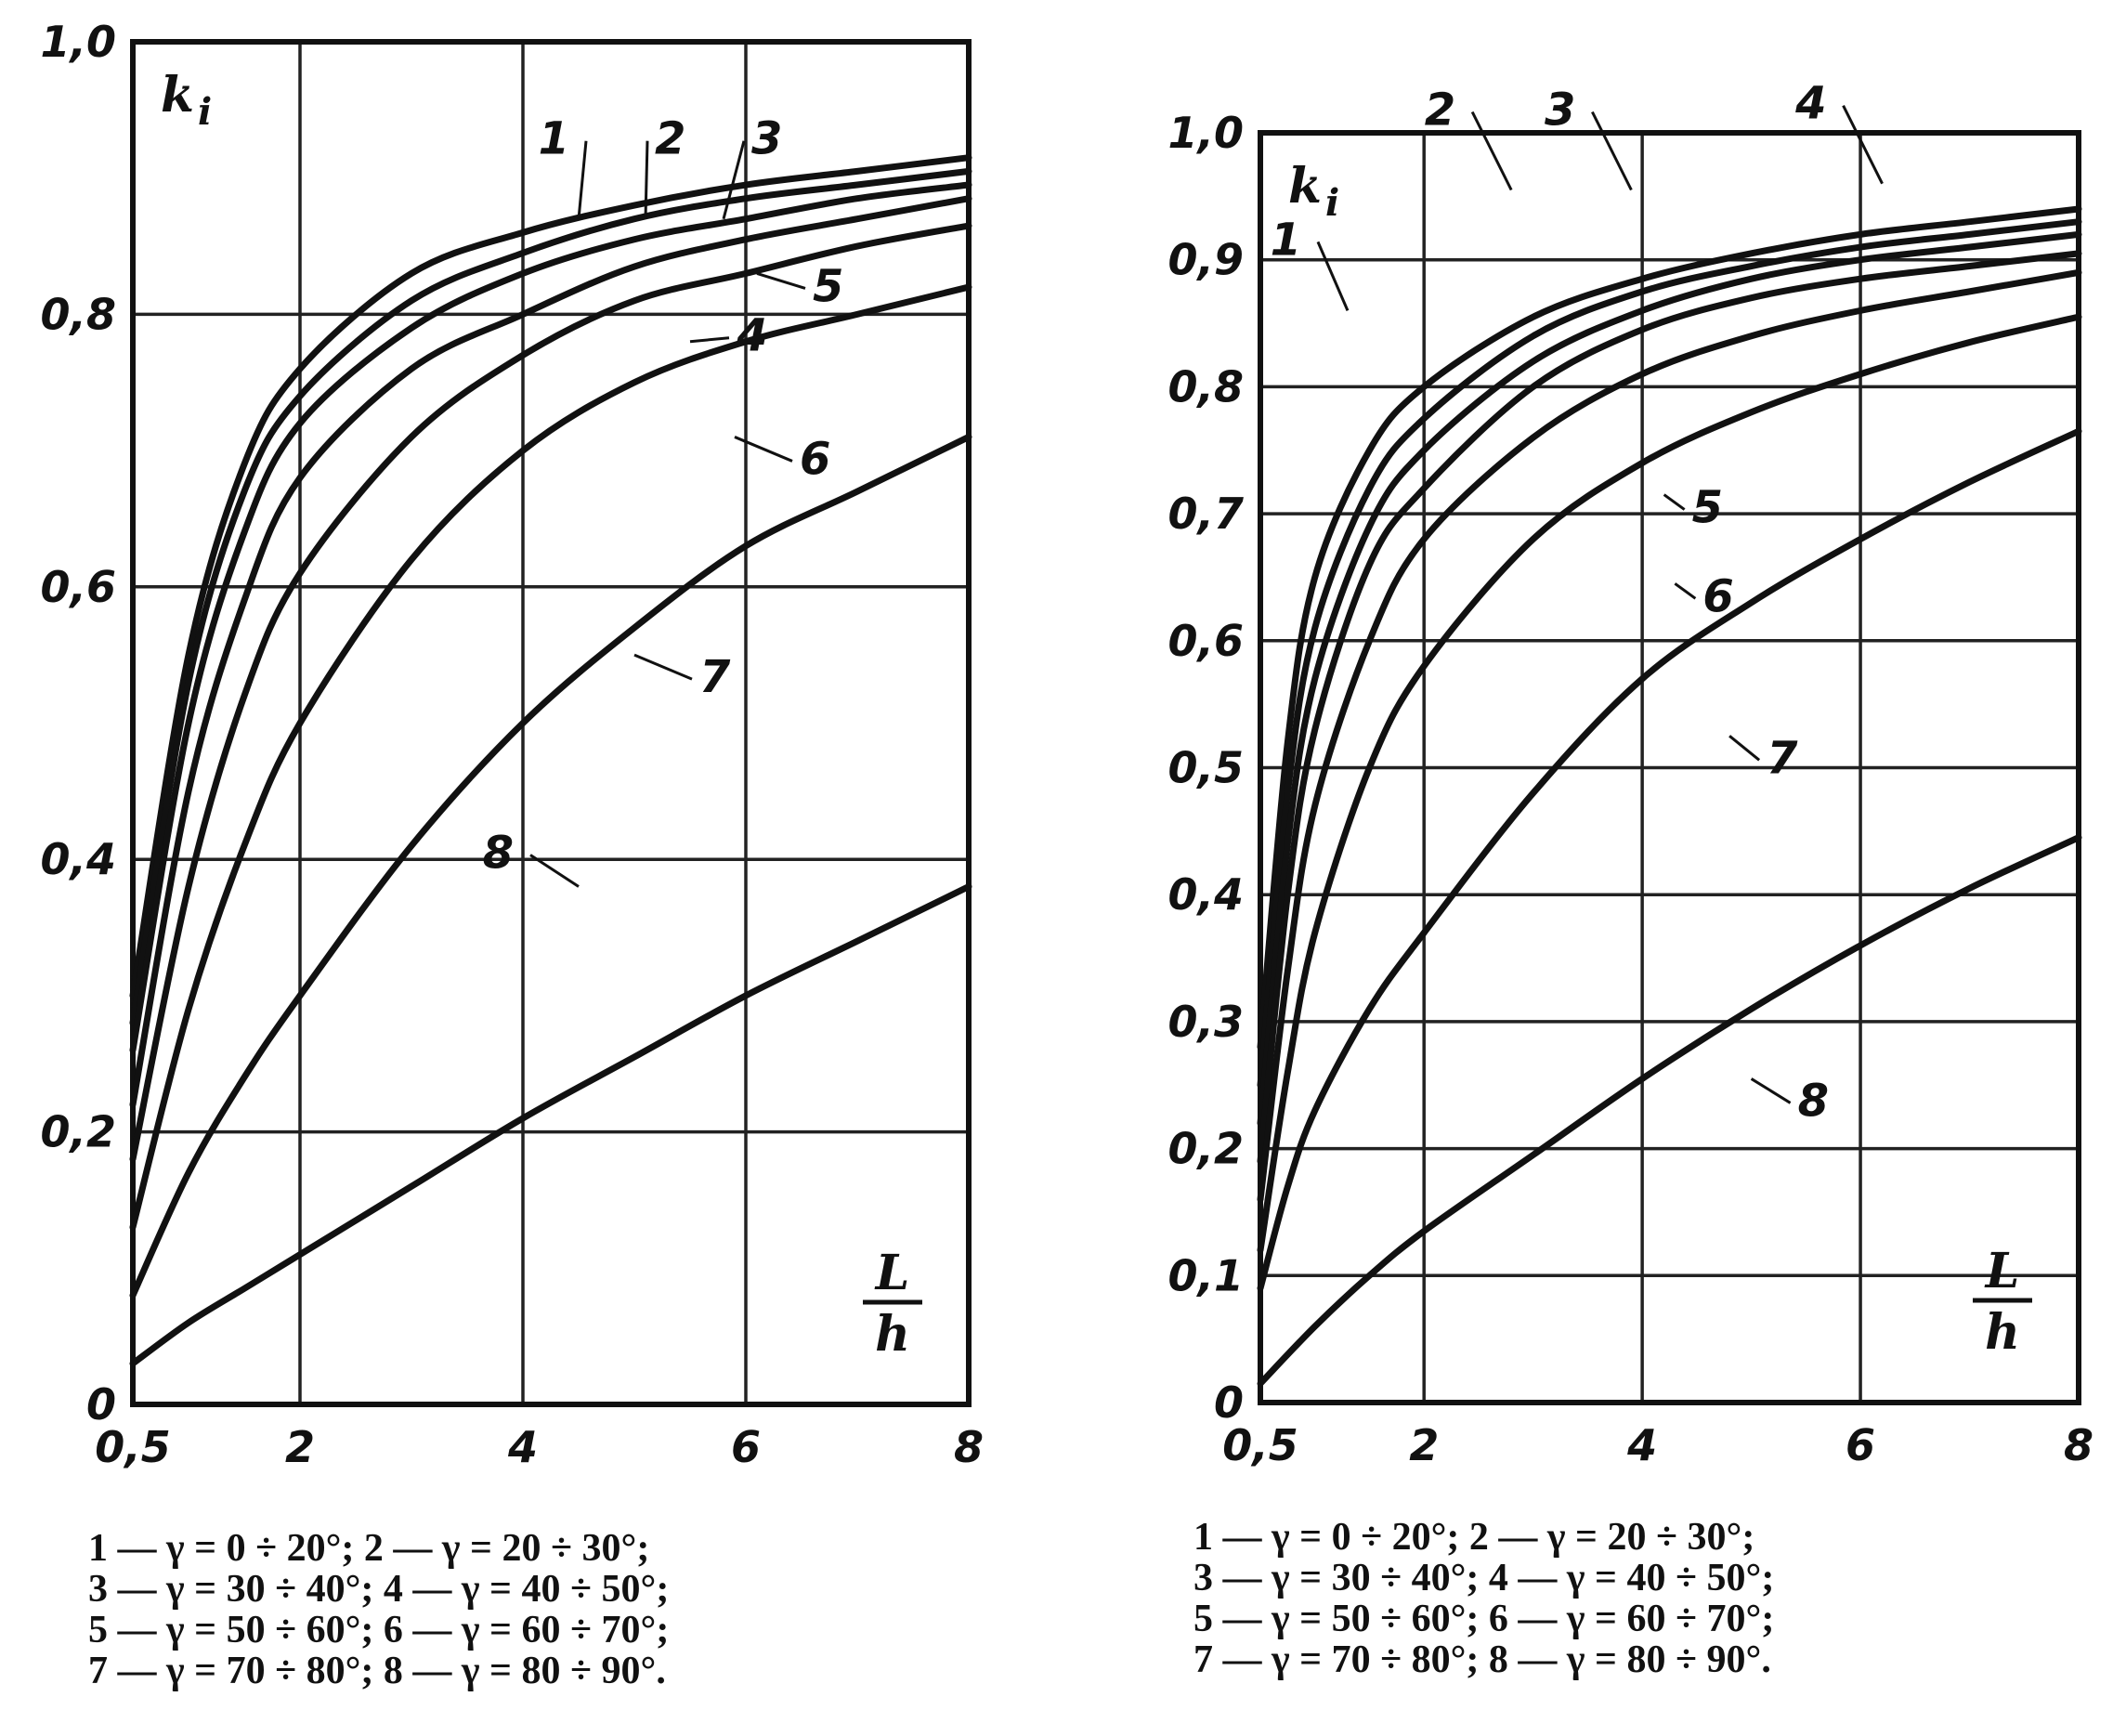 The height and width of the screenshot is (1736, 2126). I want to click on right-y-tick-label: 0,8, so click(1206, 386).